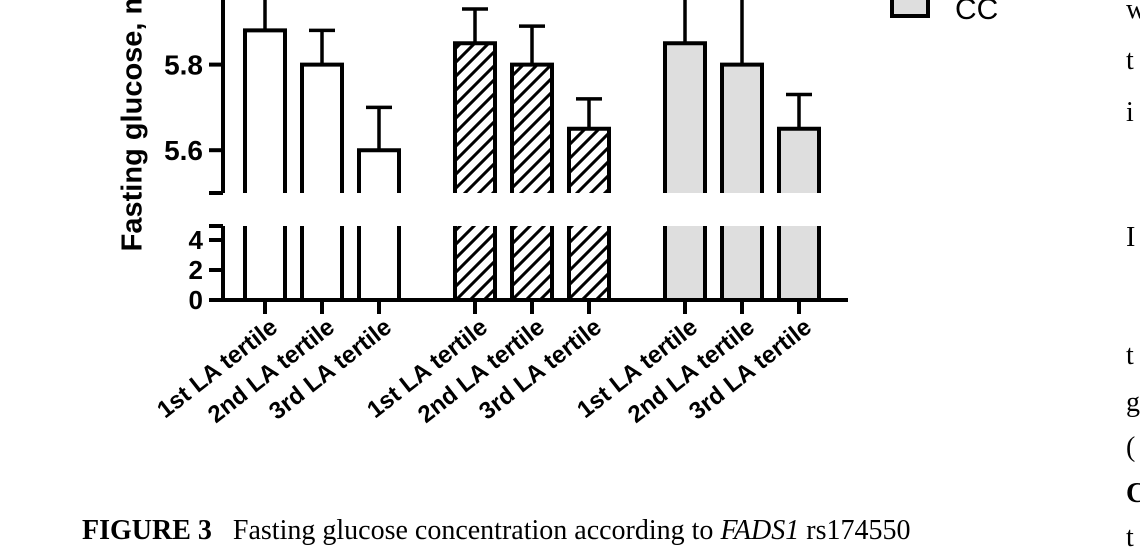 Image resolution: width=1140 pixels, height=560 pixels. I want to click on y-axis-title: Fasting glucose, m, so click(132, 126).